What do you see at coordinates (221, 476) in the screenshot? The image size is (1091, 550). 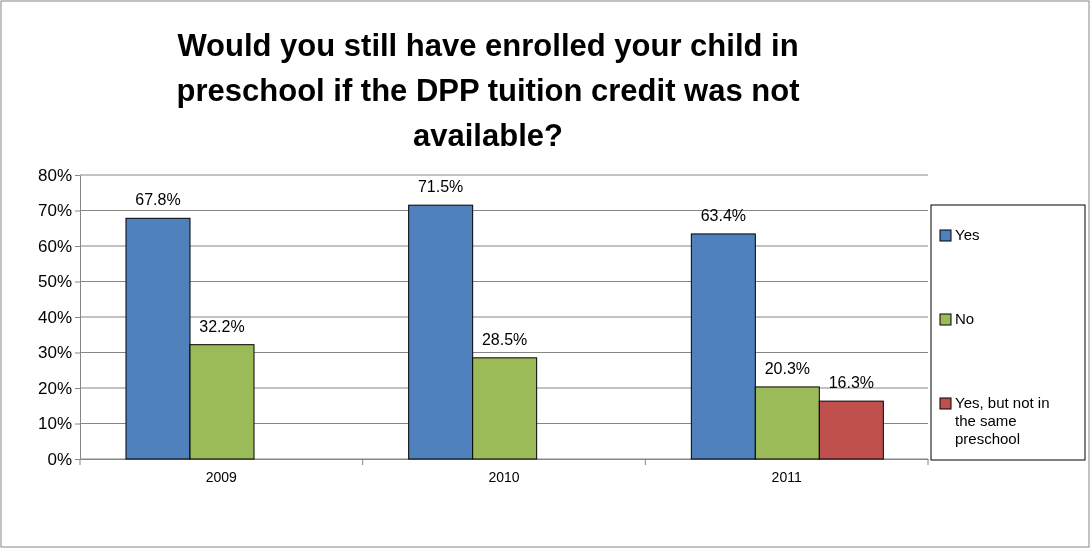 I see `x-tick-label: 2009` at bounding box center [221, 476].